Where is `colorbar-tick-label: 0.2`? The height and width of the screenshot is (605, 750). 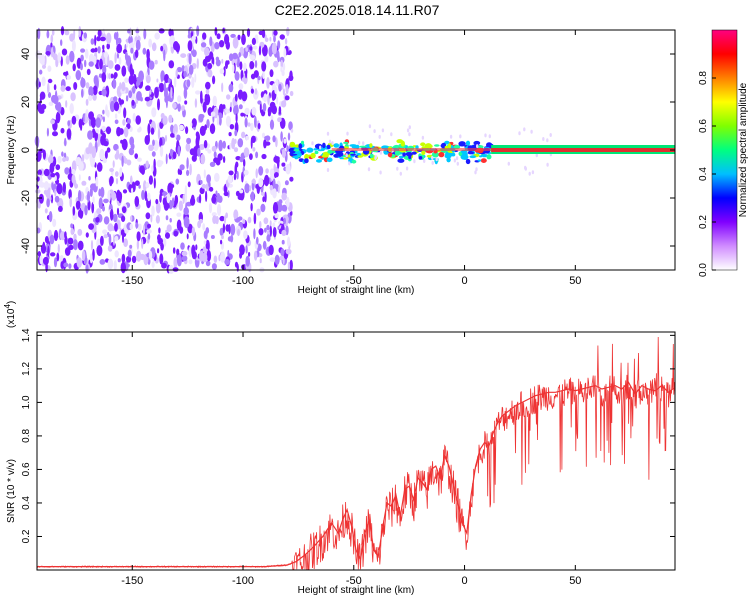
colorbar-tick-label: 0.2 is located at coordinates (703, 222).